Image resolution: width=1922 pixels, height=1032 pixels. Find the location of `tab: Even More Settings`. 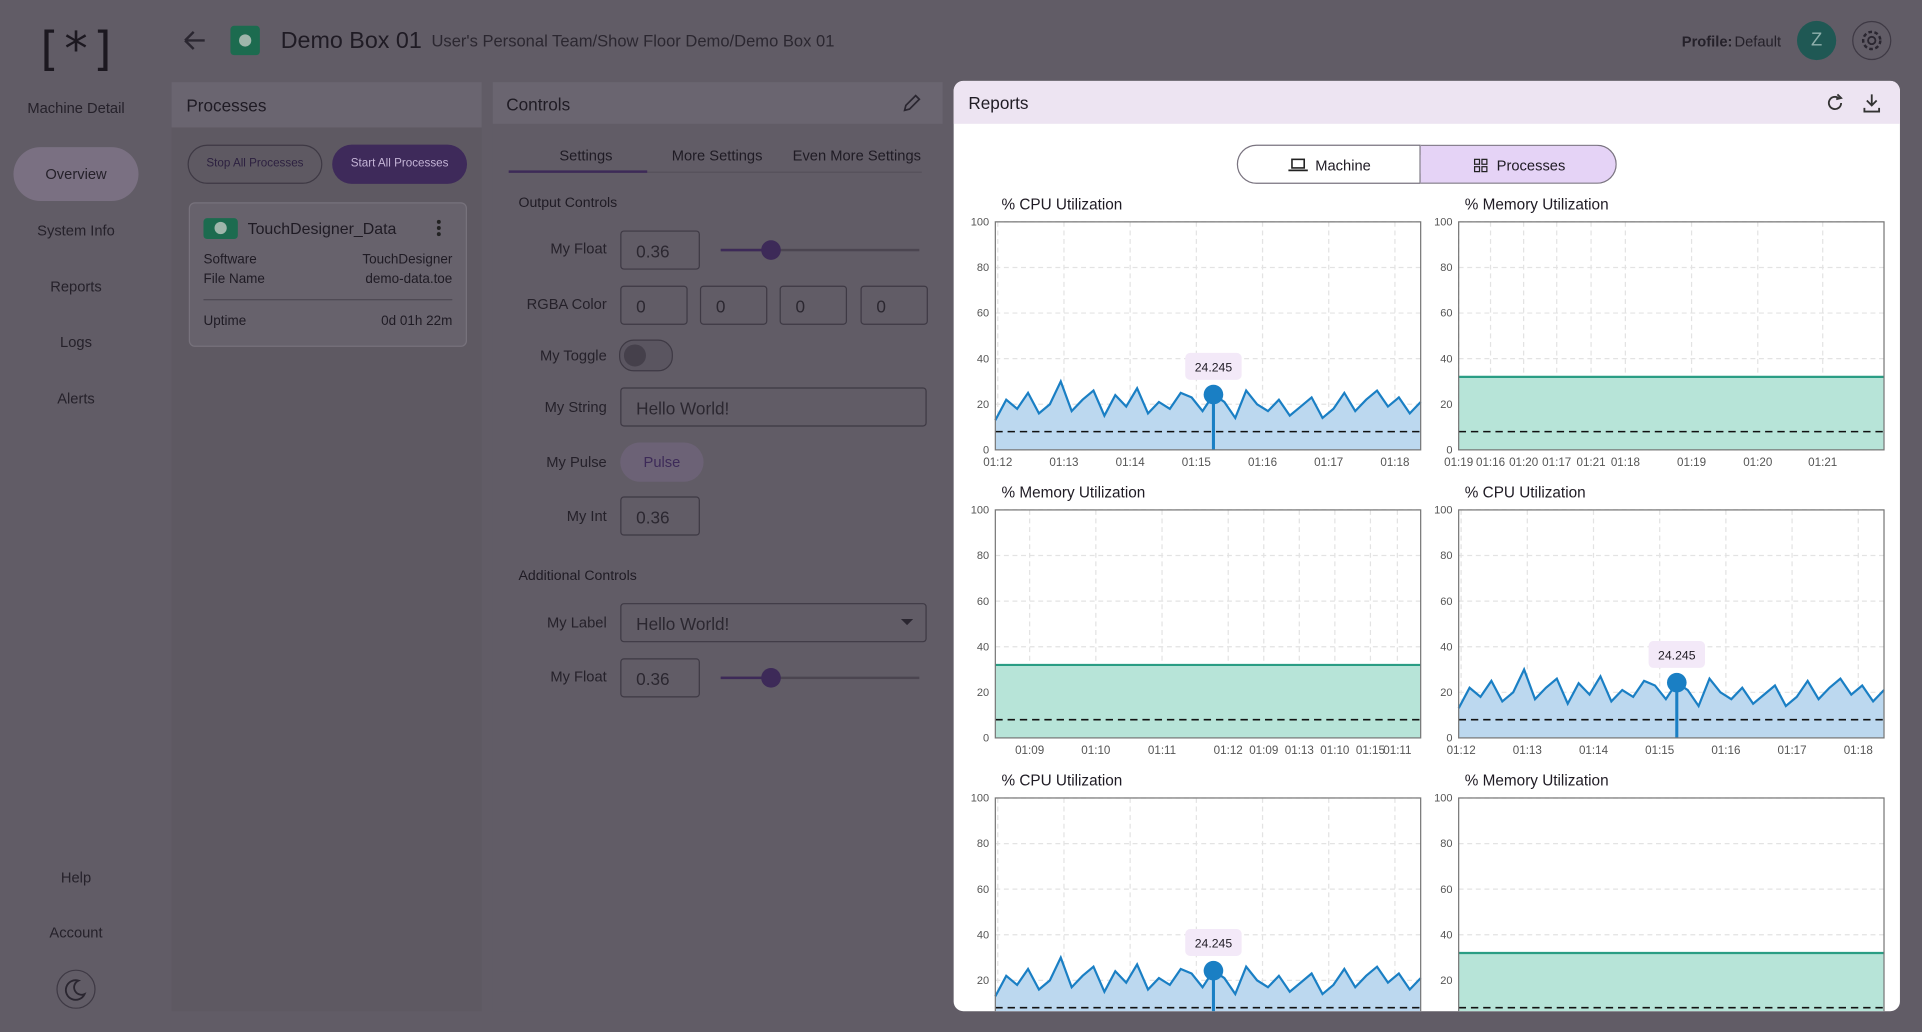

tab: Even More Settings is located at coordinates (856, 156).